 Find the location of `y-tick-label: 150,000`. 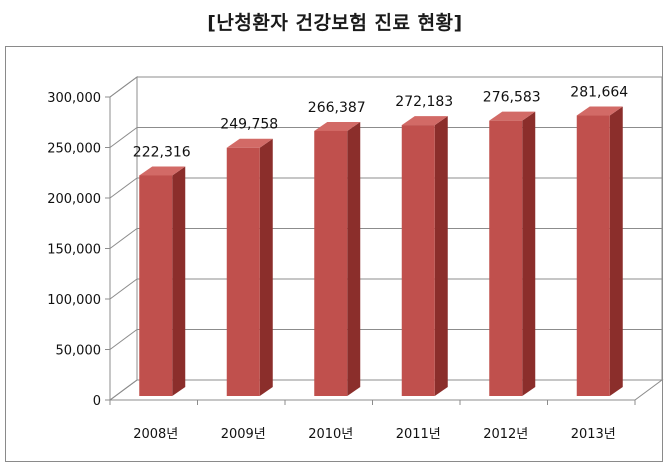

y-tick-label: 150,000 is located at coordinates (74, 250).